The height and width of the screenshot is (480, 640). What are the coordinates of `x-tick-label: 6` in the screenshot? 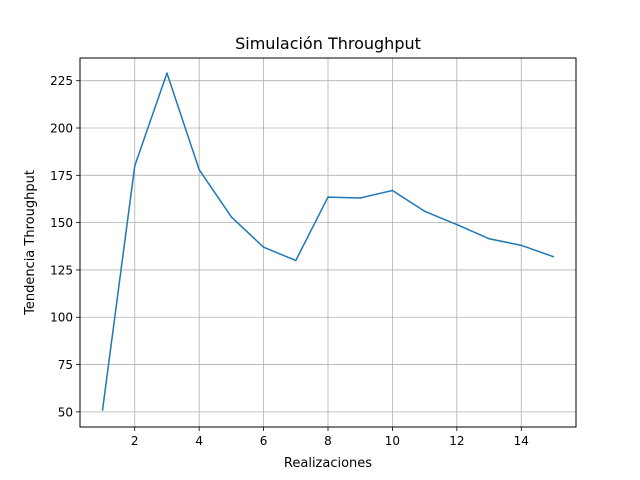 It's located at (264, 441).